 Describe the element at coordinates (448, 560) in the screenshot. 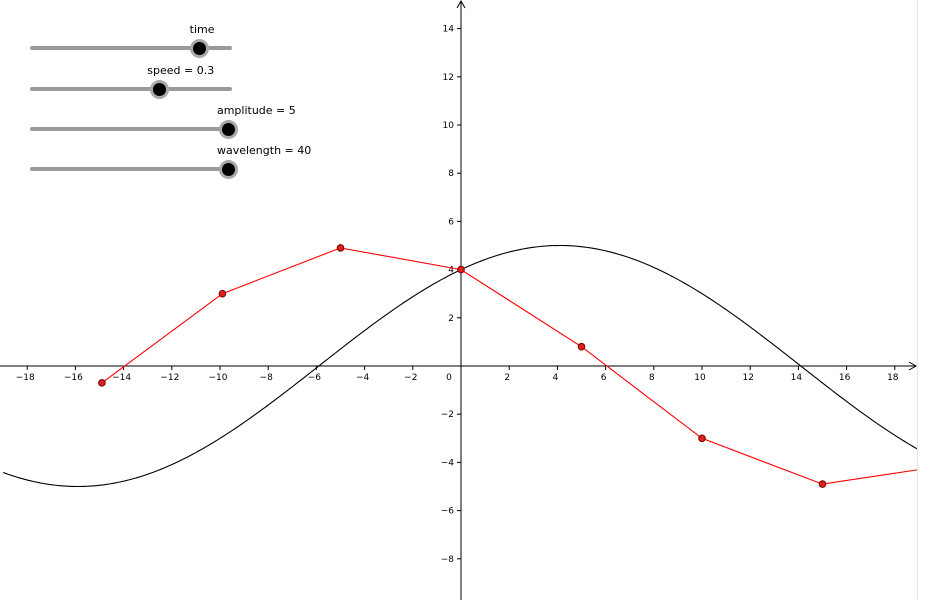

I see `y-tick-label: −8` at that location.